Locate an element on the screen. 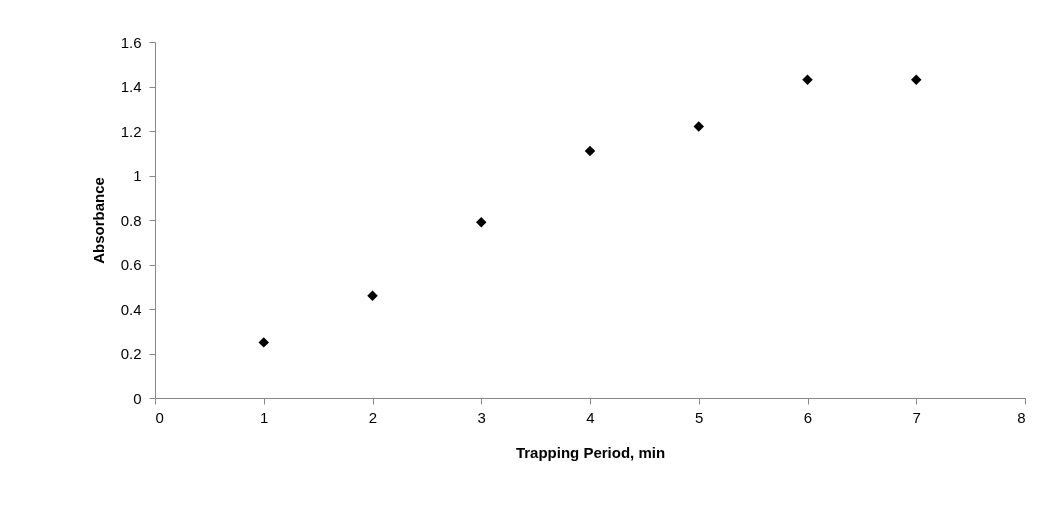 This screenshot has width=1054, height=530. x-tick-label: 6 is located at coordinates (808, 417).